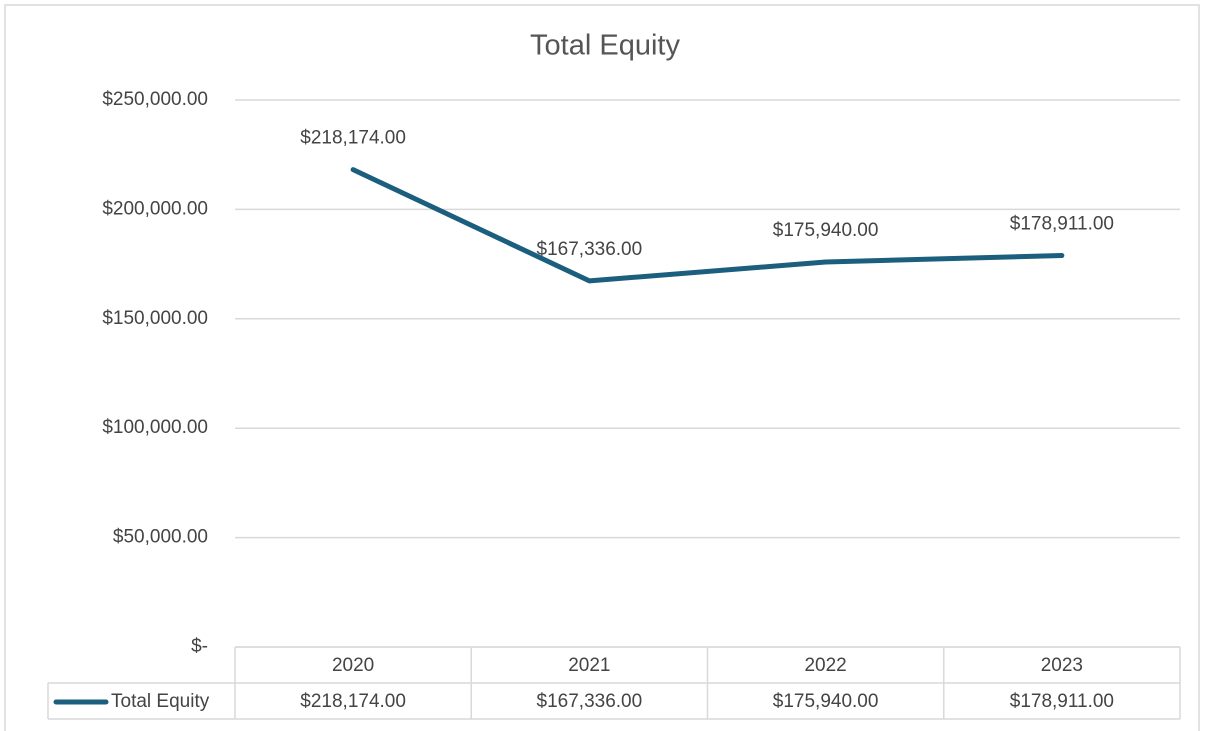 The height and width of the screenshot is (731, 1205). I want to click on y-tick-label: $-, so click(199, 646).